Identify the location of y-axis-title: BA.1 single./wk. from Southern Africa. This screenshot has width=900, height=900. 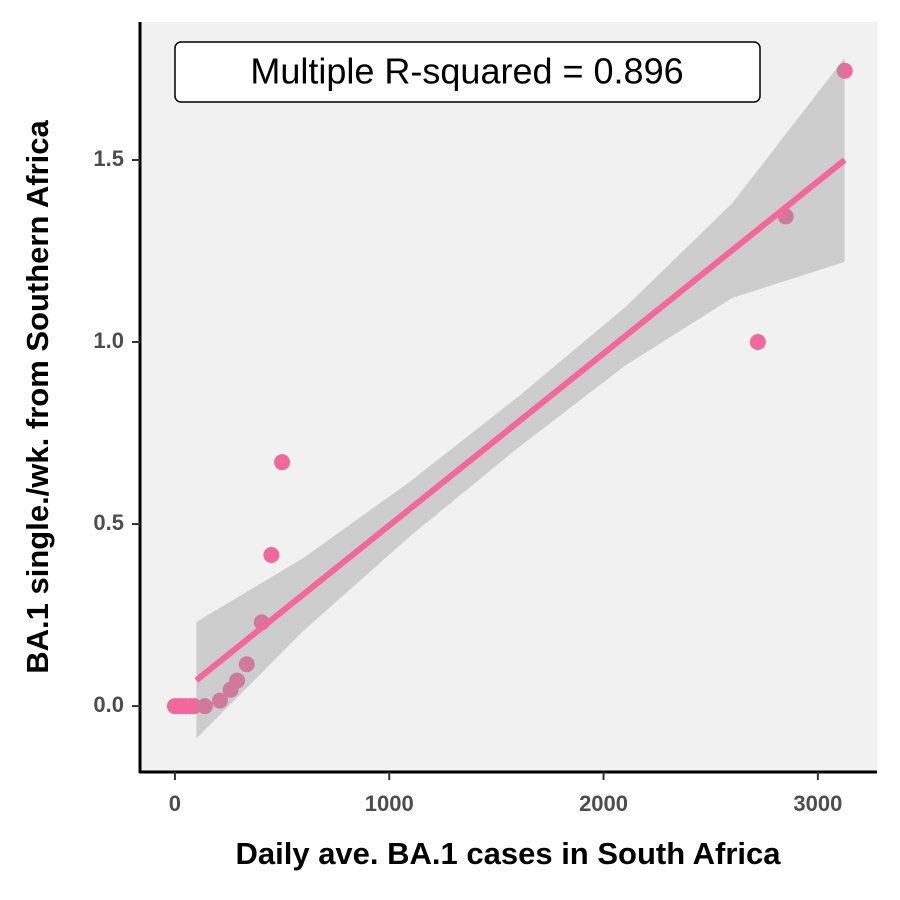
(37, 396).